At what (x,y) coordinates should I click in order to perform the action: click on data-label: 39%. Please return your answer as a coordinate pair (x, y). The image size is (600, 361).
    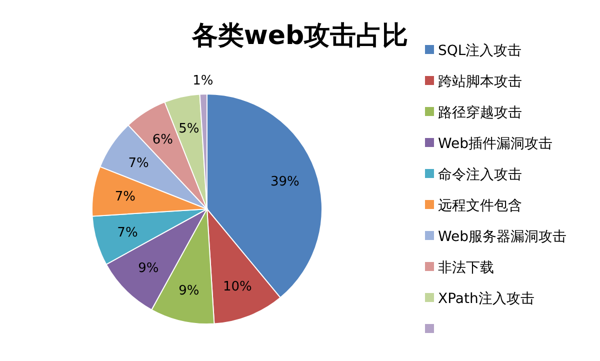
    Looking at the image, I should click on (285, 182).